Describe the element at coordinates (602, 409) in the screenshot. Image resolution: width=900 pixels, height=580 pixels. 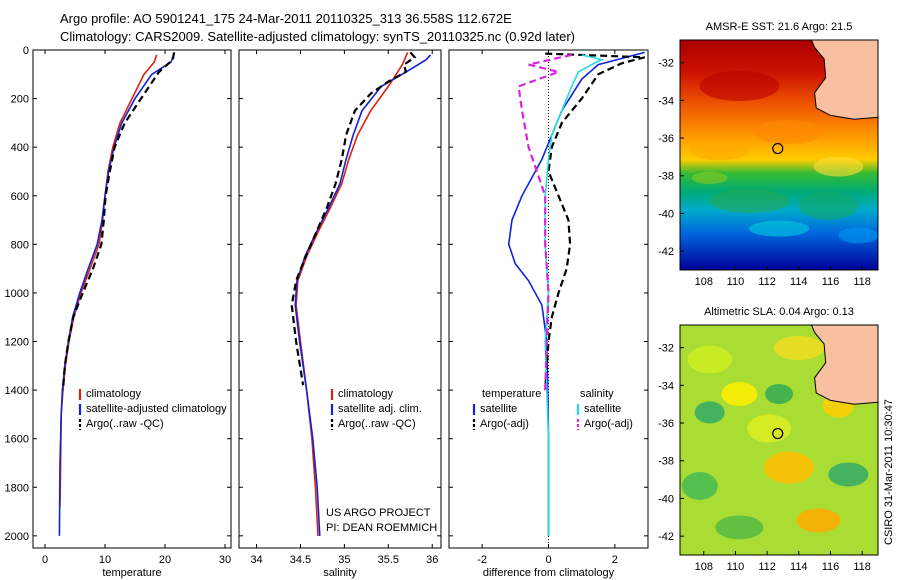
I see `legend-label: satellite` at that location.